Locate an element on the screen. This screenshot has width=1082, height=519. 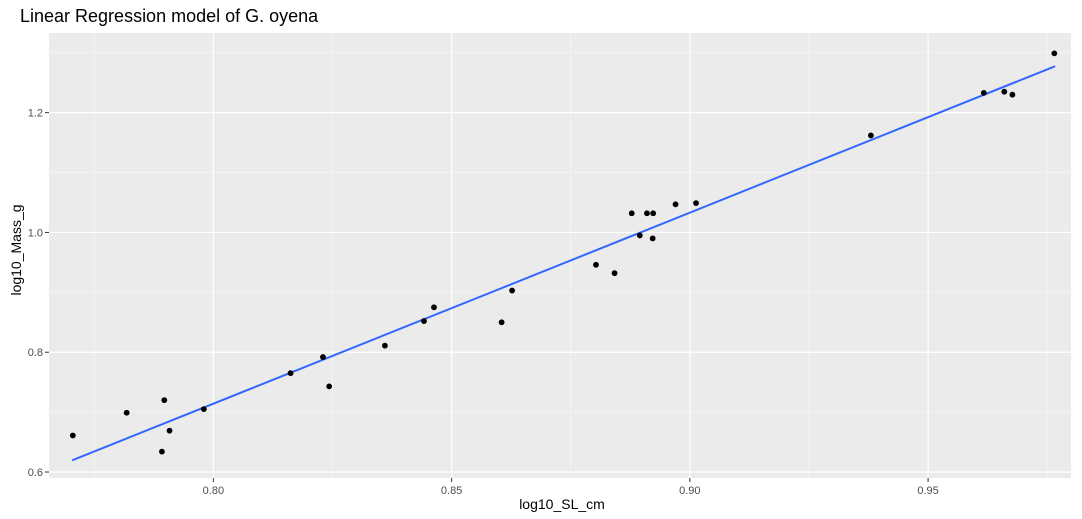
x-axis-title: log10_SL_cm is located at coordinates (562, 504).